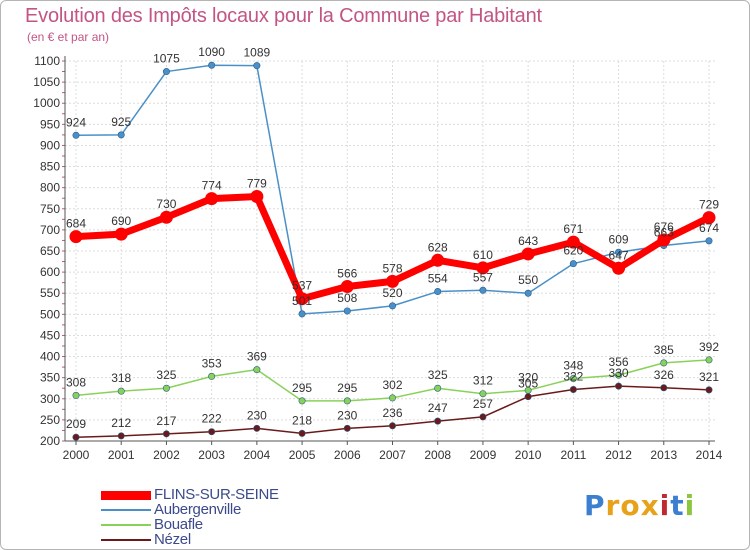  I want to click on data-label-2: 385, so click(664, 350).